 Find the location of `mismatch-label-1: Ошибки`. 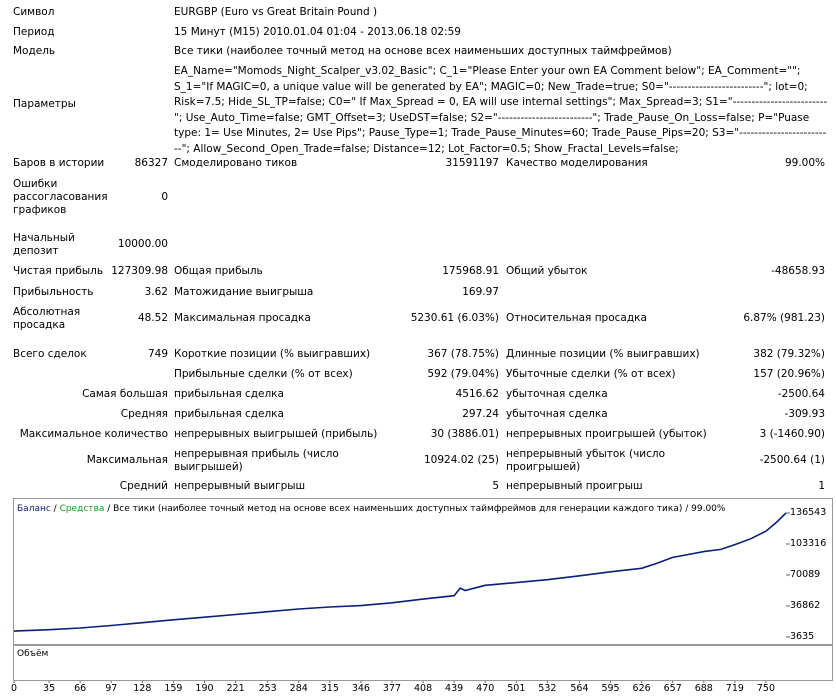

mismatch-label-1: Ошибки is located at coordinates (35, 184).